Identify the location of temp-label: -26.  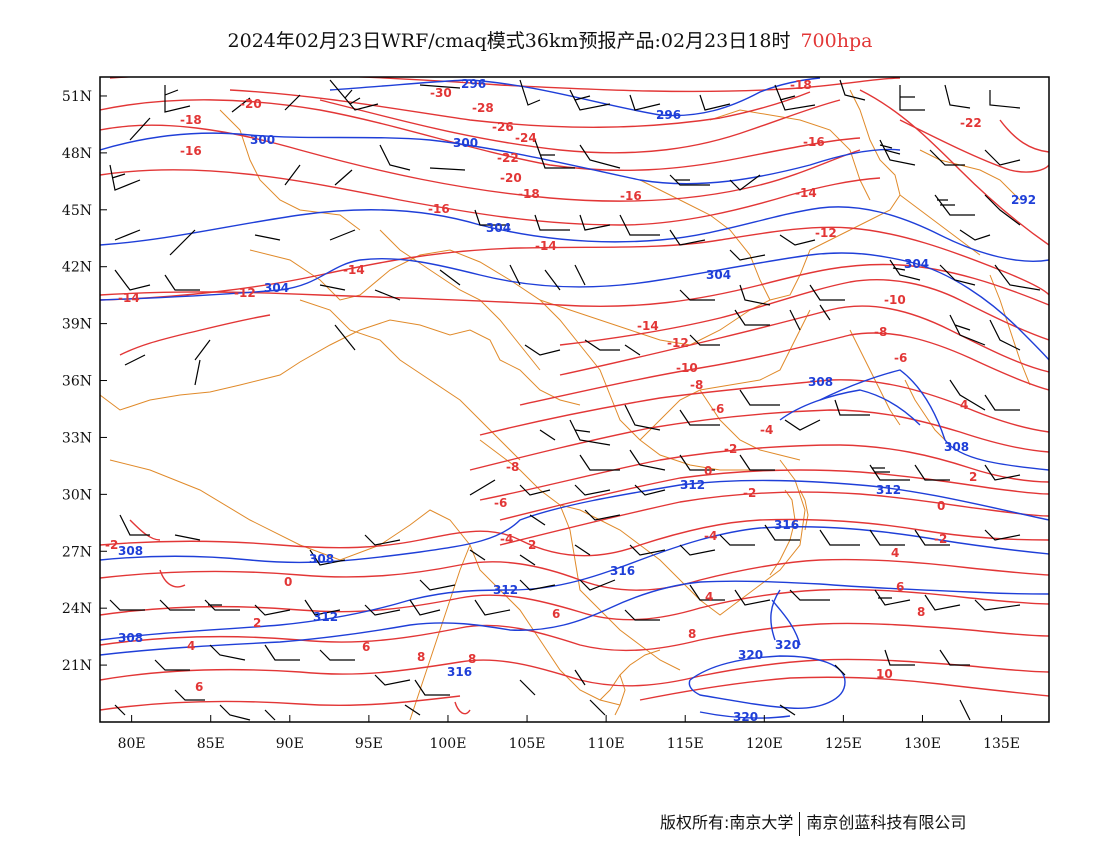
(503, 127).